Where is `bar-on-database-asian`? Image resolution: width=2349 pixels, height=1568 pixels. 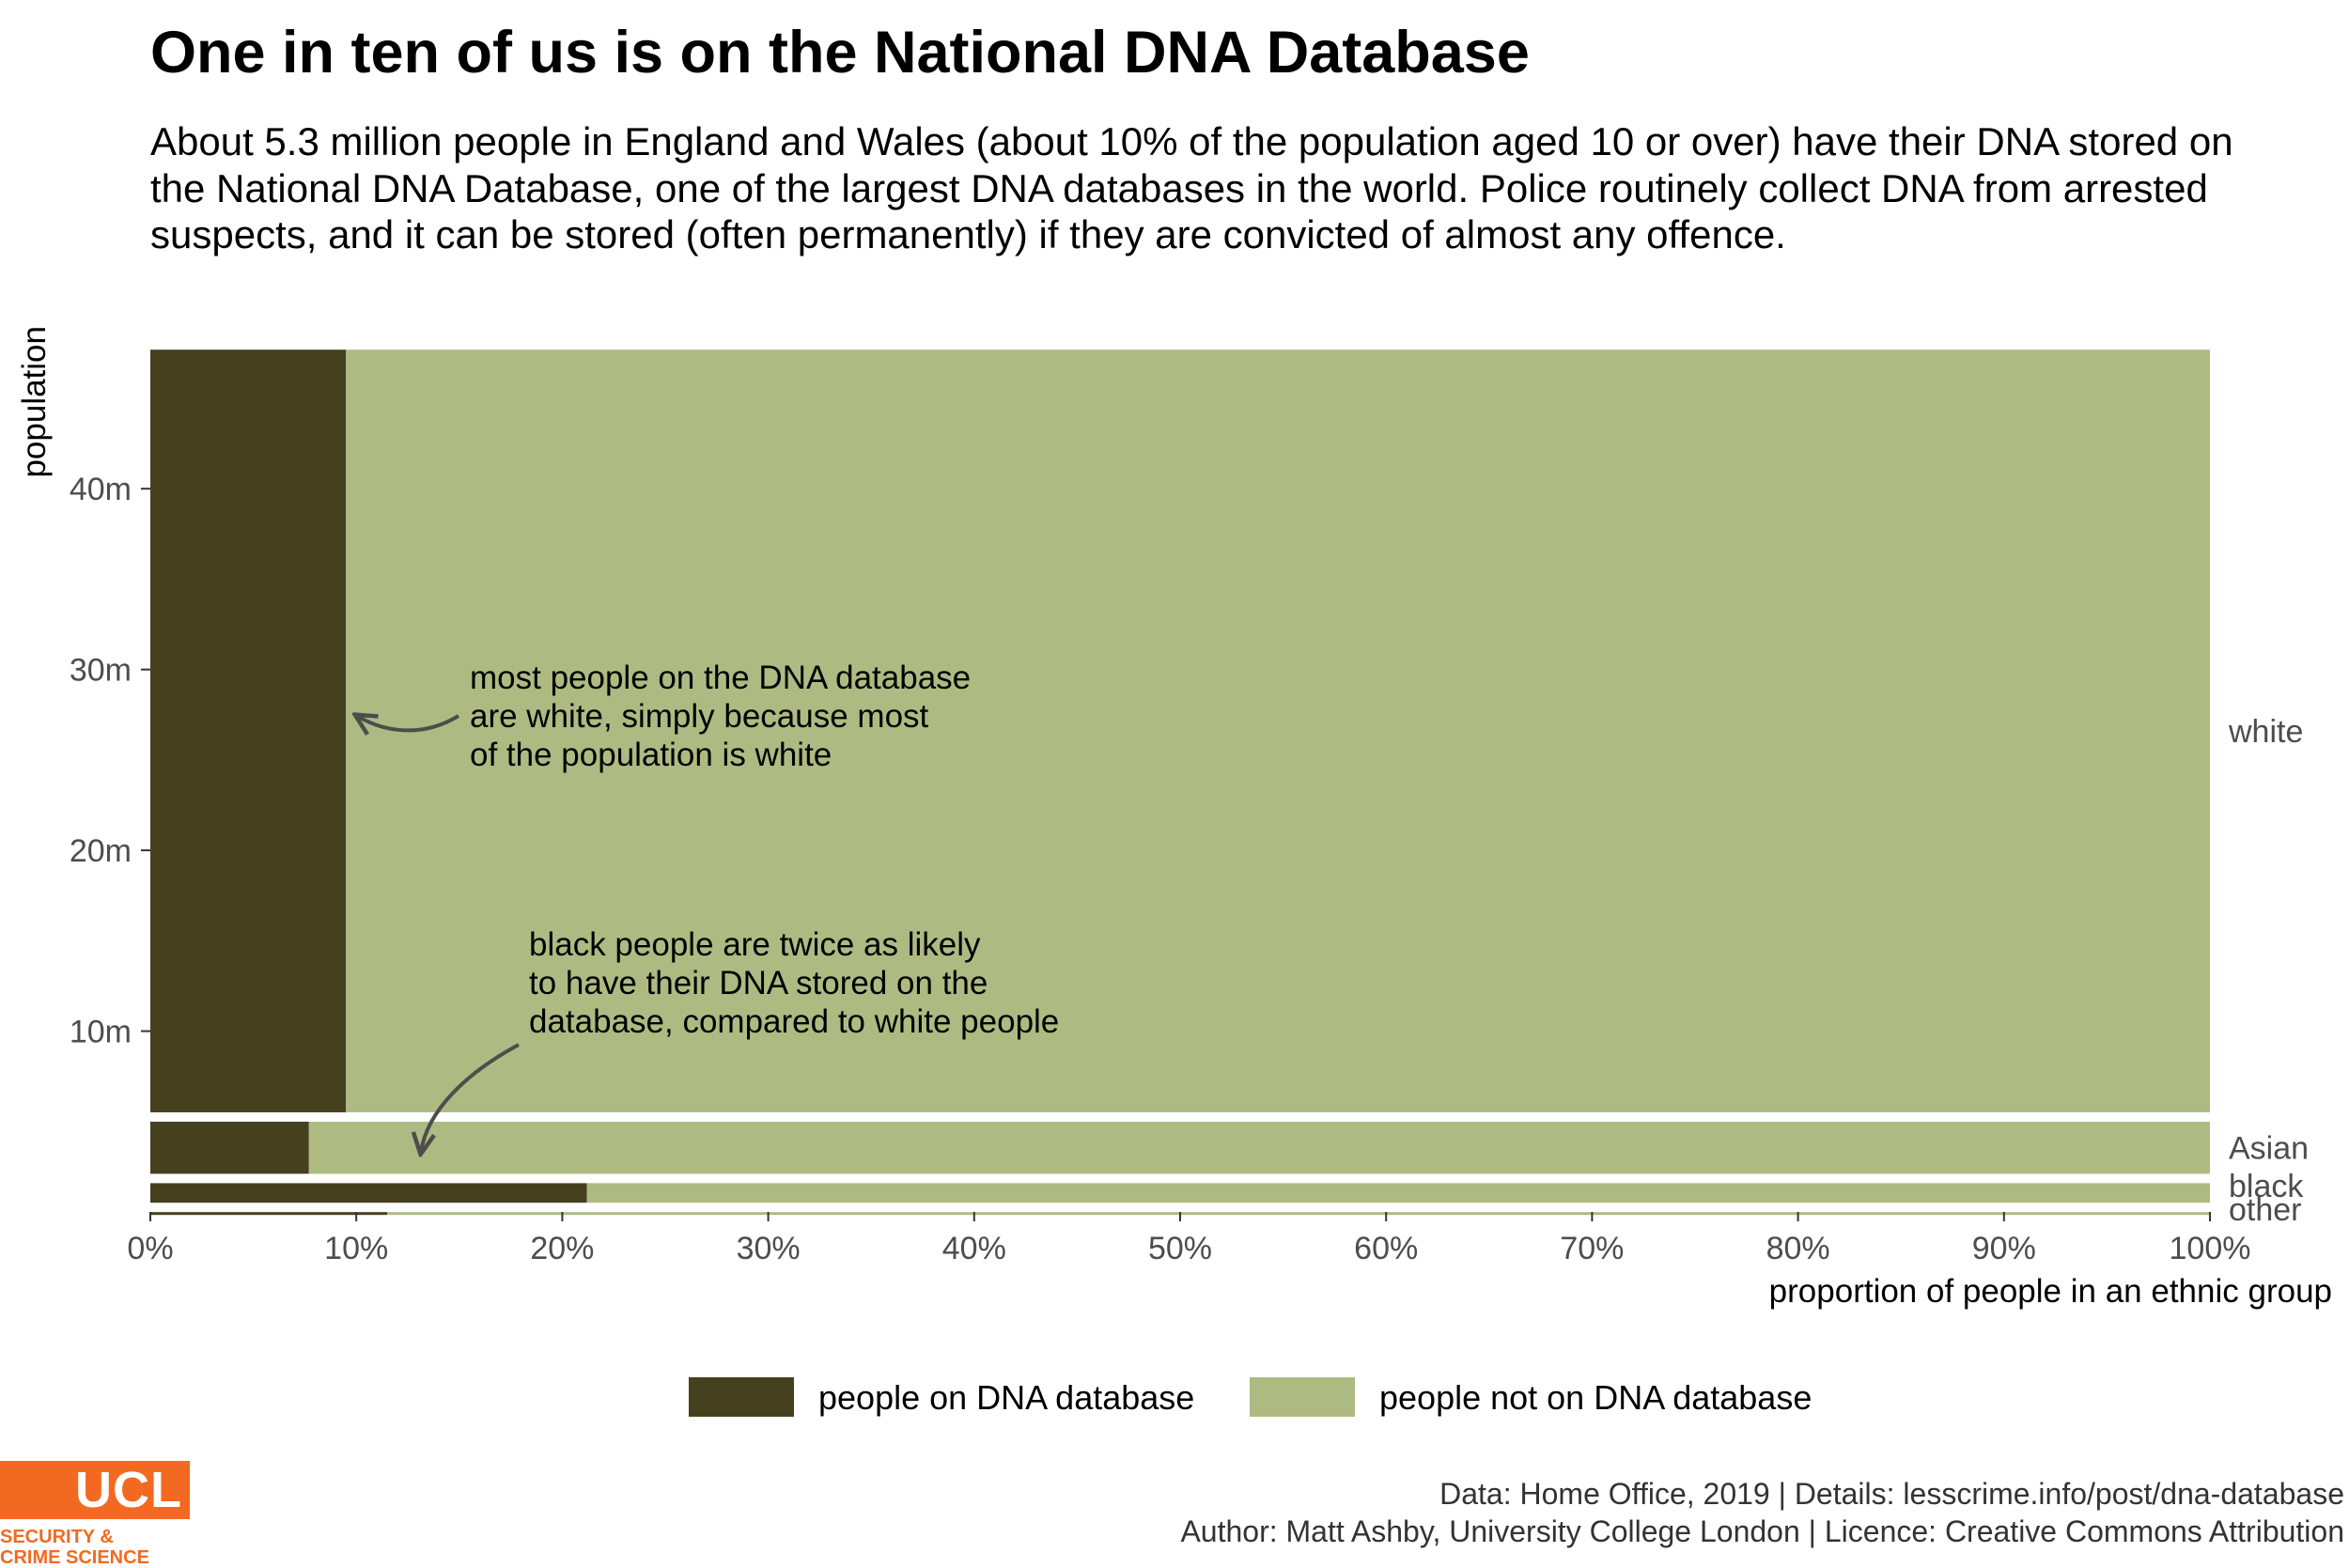 bar-on-database-asian is located at coordinates (229, 1147).